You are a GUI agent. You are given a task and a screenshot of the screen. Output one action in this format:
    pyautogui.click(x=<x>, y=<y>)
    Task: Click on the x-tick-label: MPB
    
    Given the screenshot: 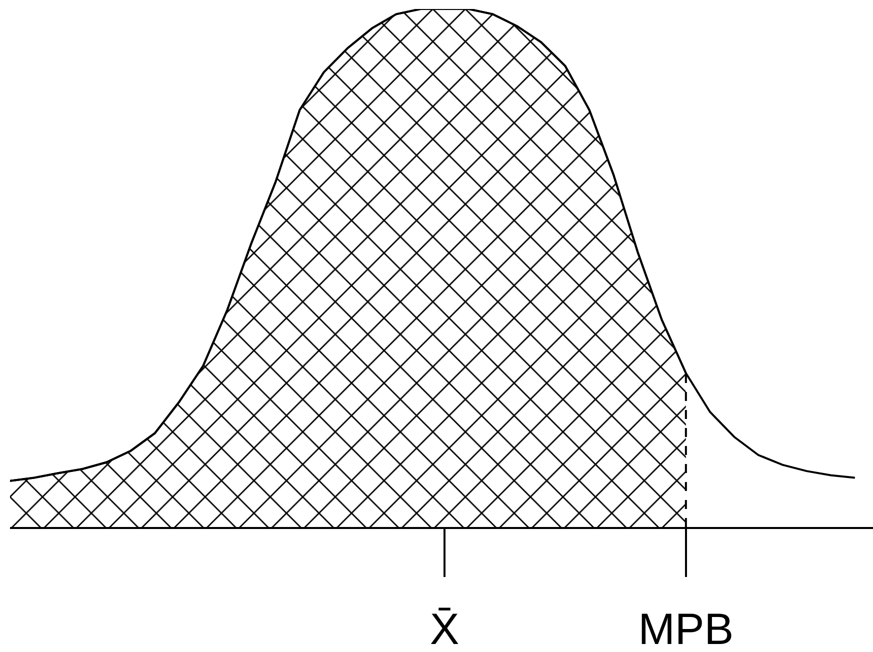 What is the action you would take?
    pyautogui.click(x=686, y=628)
    